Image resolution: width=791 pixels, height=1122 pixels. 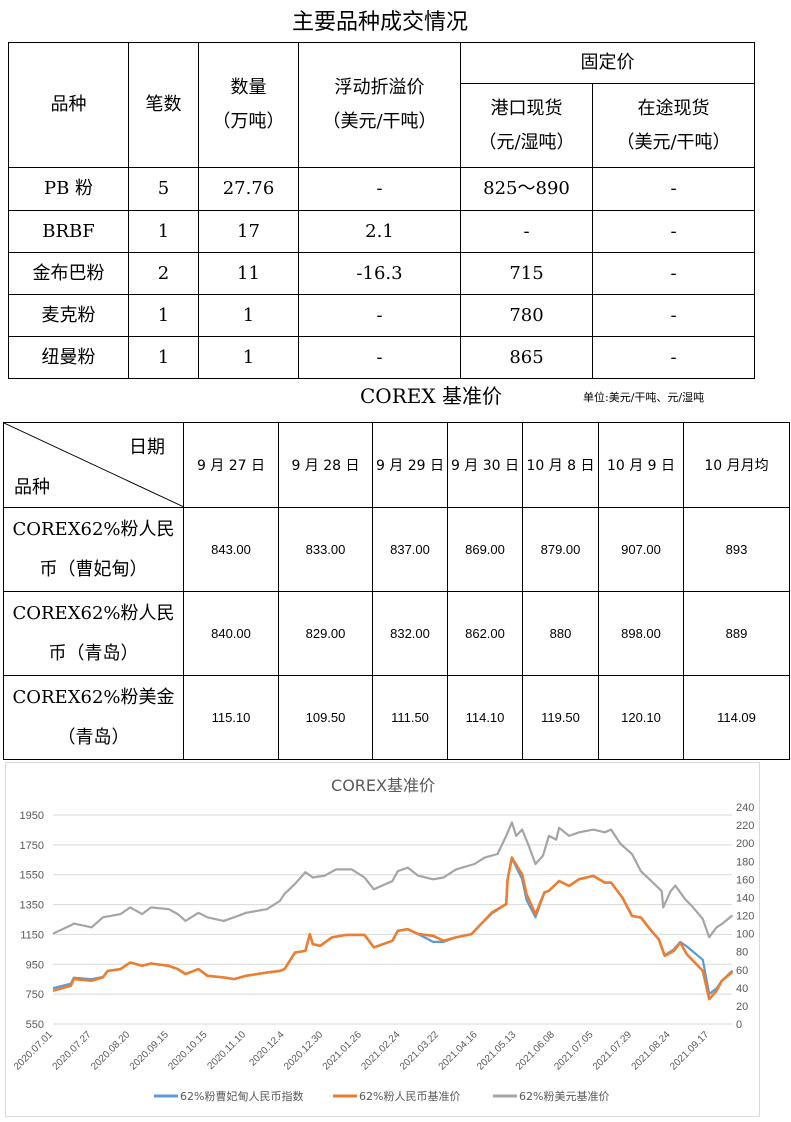 I want to click on y-right-tick-label: 220, so click(x=745, y=826).